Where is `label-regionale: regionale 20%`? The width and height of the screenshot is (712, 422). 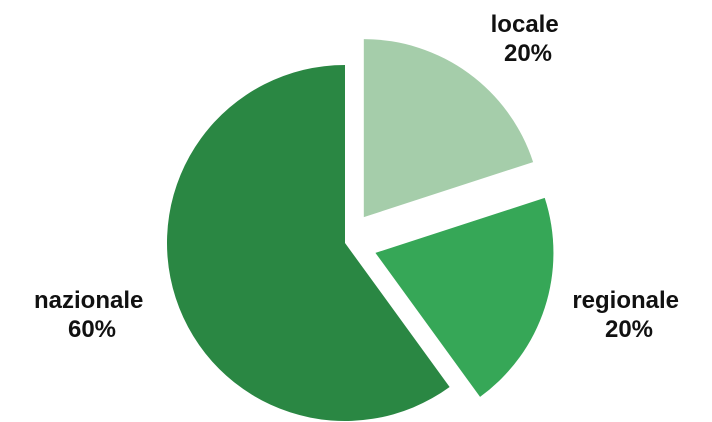
label-regionale: regionale 20% is located at coordinates (628, 315).